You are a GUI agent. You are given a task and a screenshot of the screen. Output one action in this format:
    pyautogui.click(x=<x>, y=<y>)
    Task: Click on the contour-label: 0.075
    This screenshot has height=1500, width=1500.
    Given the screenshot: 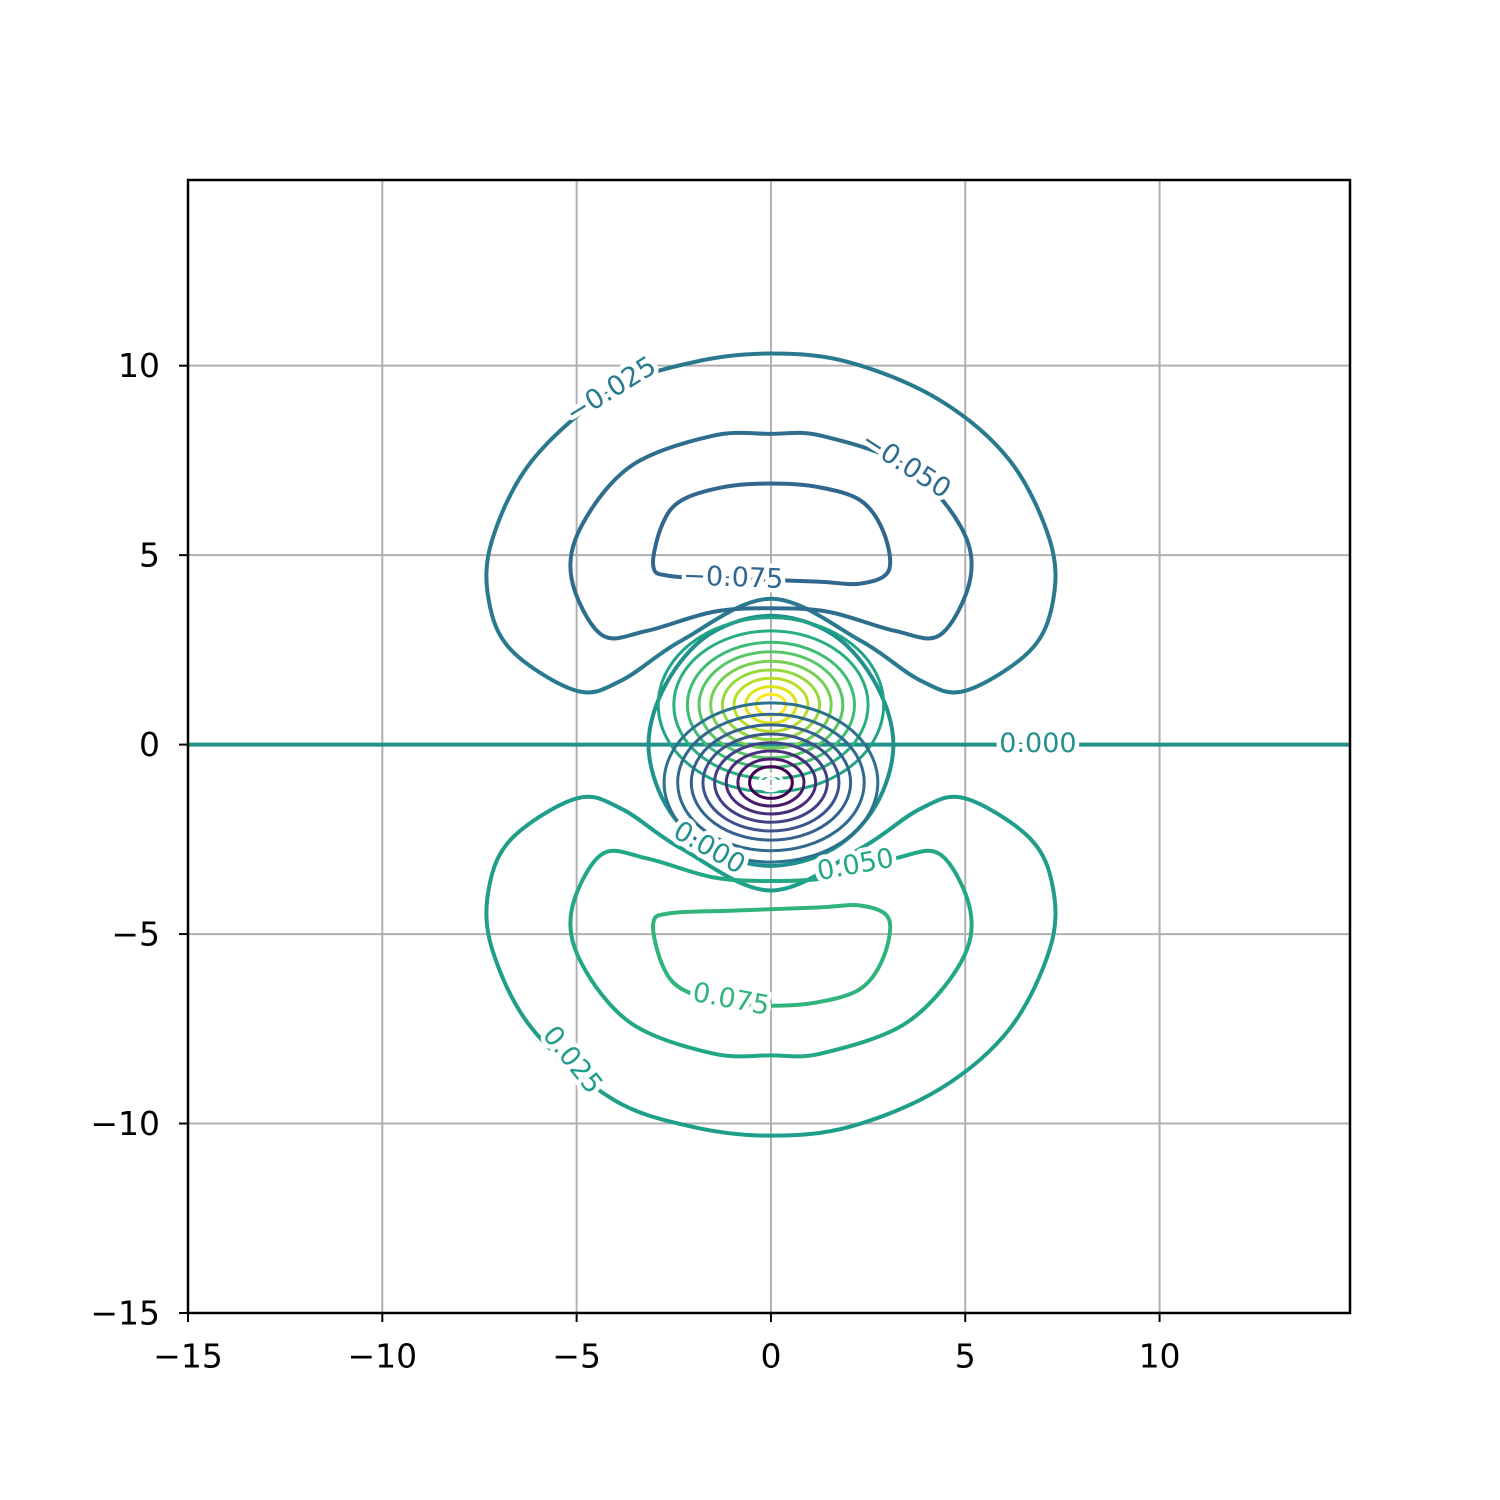 What is the action you would take?
    pyautogui.click(x=731, y=999)
    